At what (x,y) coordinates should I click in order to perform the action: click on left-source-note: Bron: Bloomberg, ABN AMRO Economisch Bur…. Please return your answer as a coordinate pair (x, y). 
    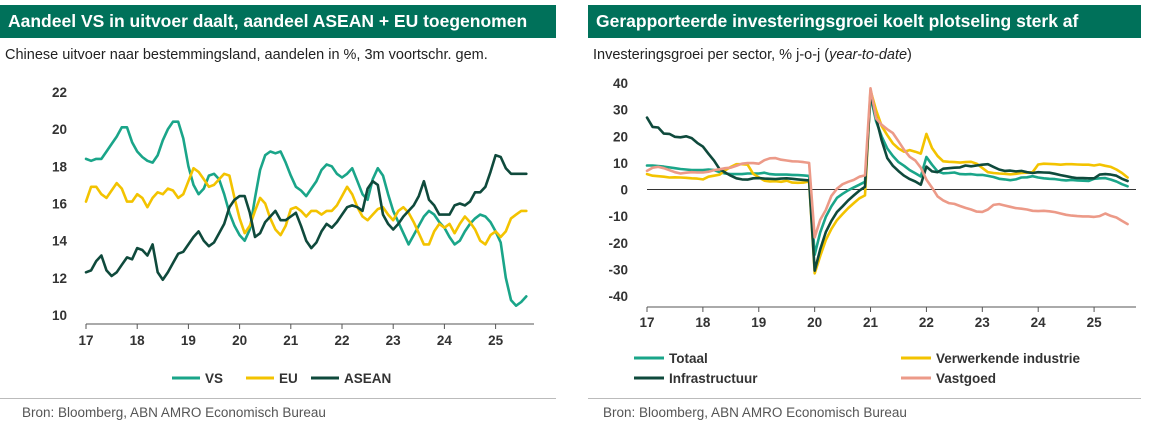
    Looking at the image, I should click on (174, 412).